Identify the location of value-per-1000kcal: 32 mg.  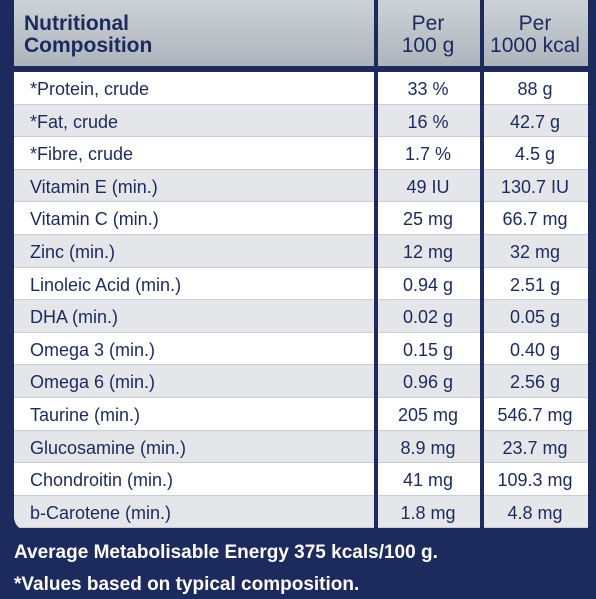
(535, 251).